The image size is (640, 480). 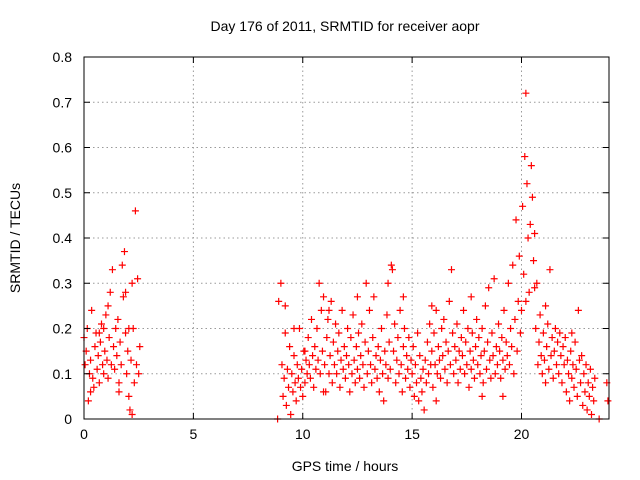 What do you see at coordinates (68, 419) in the screenshot?
I see `y-tick-label: 0` at bounding box center [68, 419].